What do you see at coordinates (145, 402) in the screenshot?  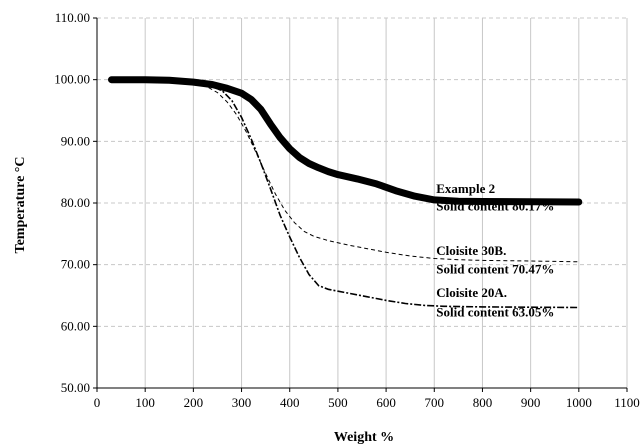 I see `x-tick-label: 100` at bounding box center [145, 402].